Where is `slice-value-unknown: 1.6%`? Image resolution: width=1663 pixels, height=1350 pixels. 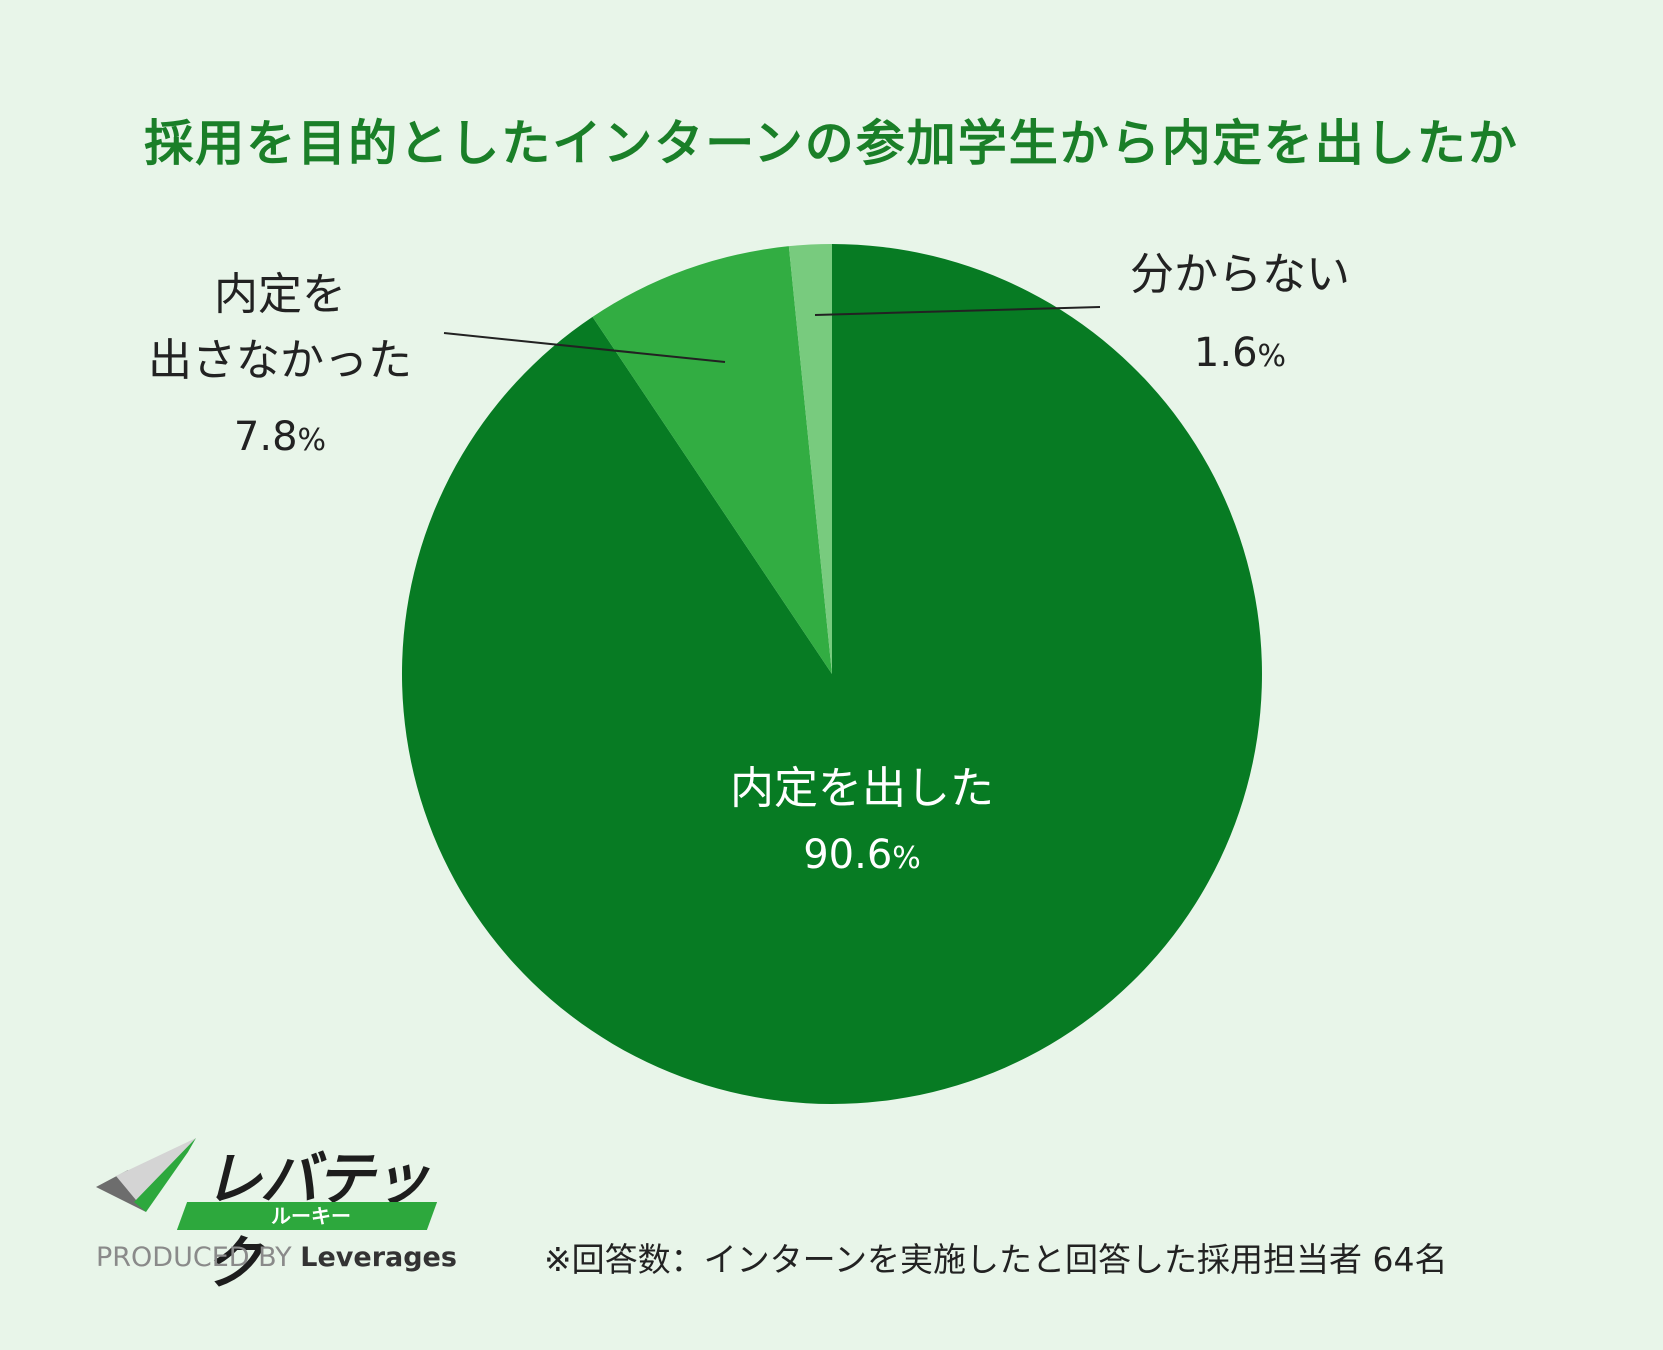
slice-value-unknown: 1.6% is located at coordinates (1240, 355).